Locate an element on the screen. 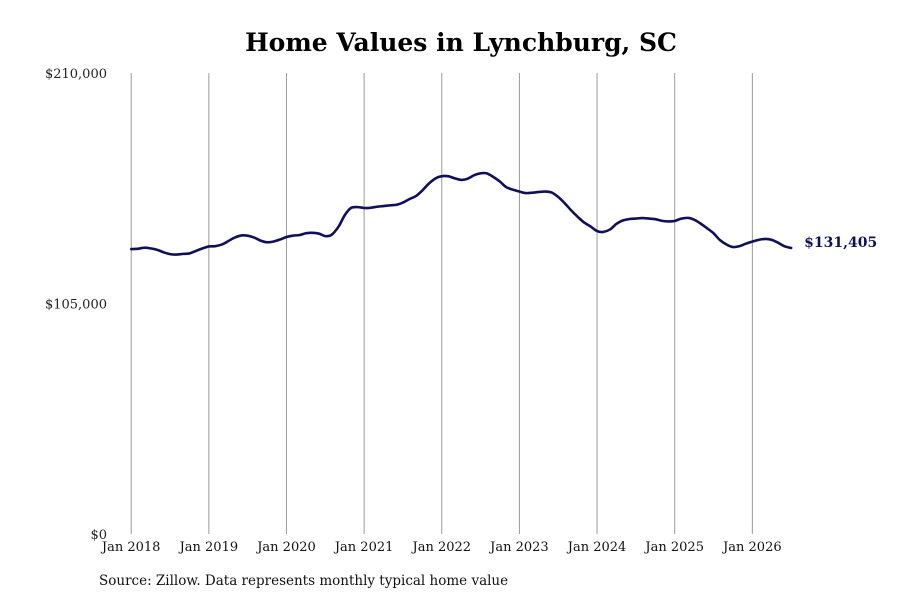  x-tick-label: Jan 2019 is located at coordinates (208, 547).